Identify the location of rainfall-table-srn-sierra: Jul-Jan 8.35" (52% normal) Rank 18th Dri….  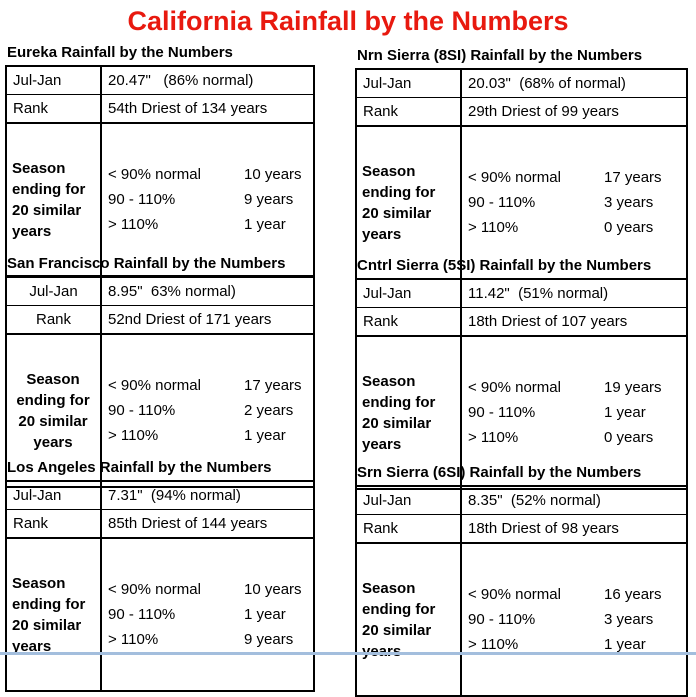
(521, 591).